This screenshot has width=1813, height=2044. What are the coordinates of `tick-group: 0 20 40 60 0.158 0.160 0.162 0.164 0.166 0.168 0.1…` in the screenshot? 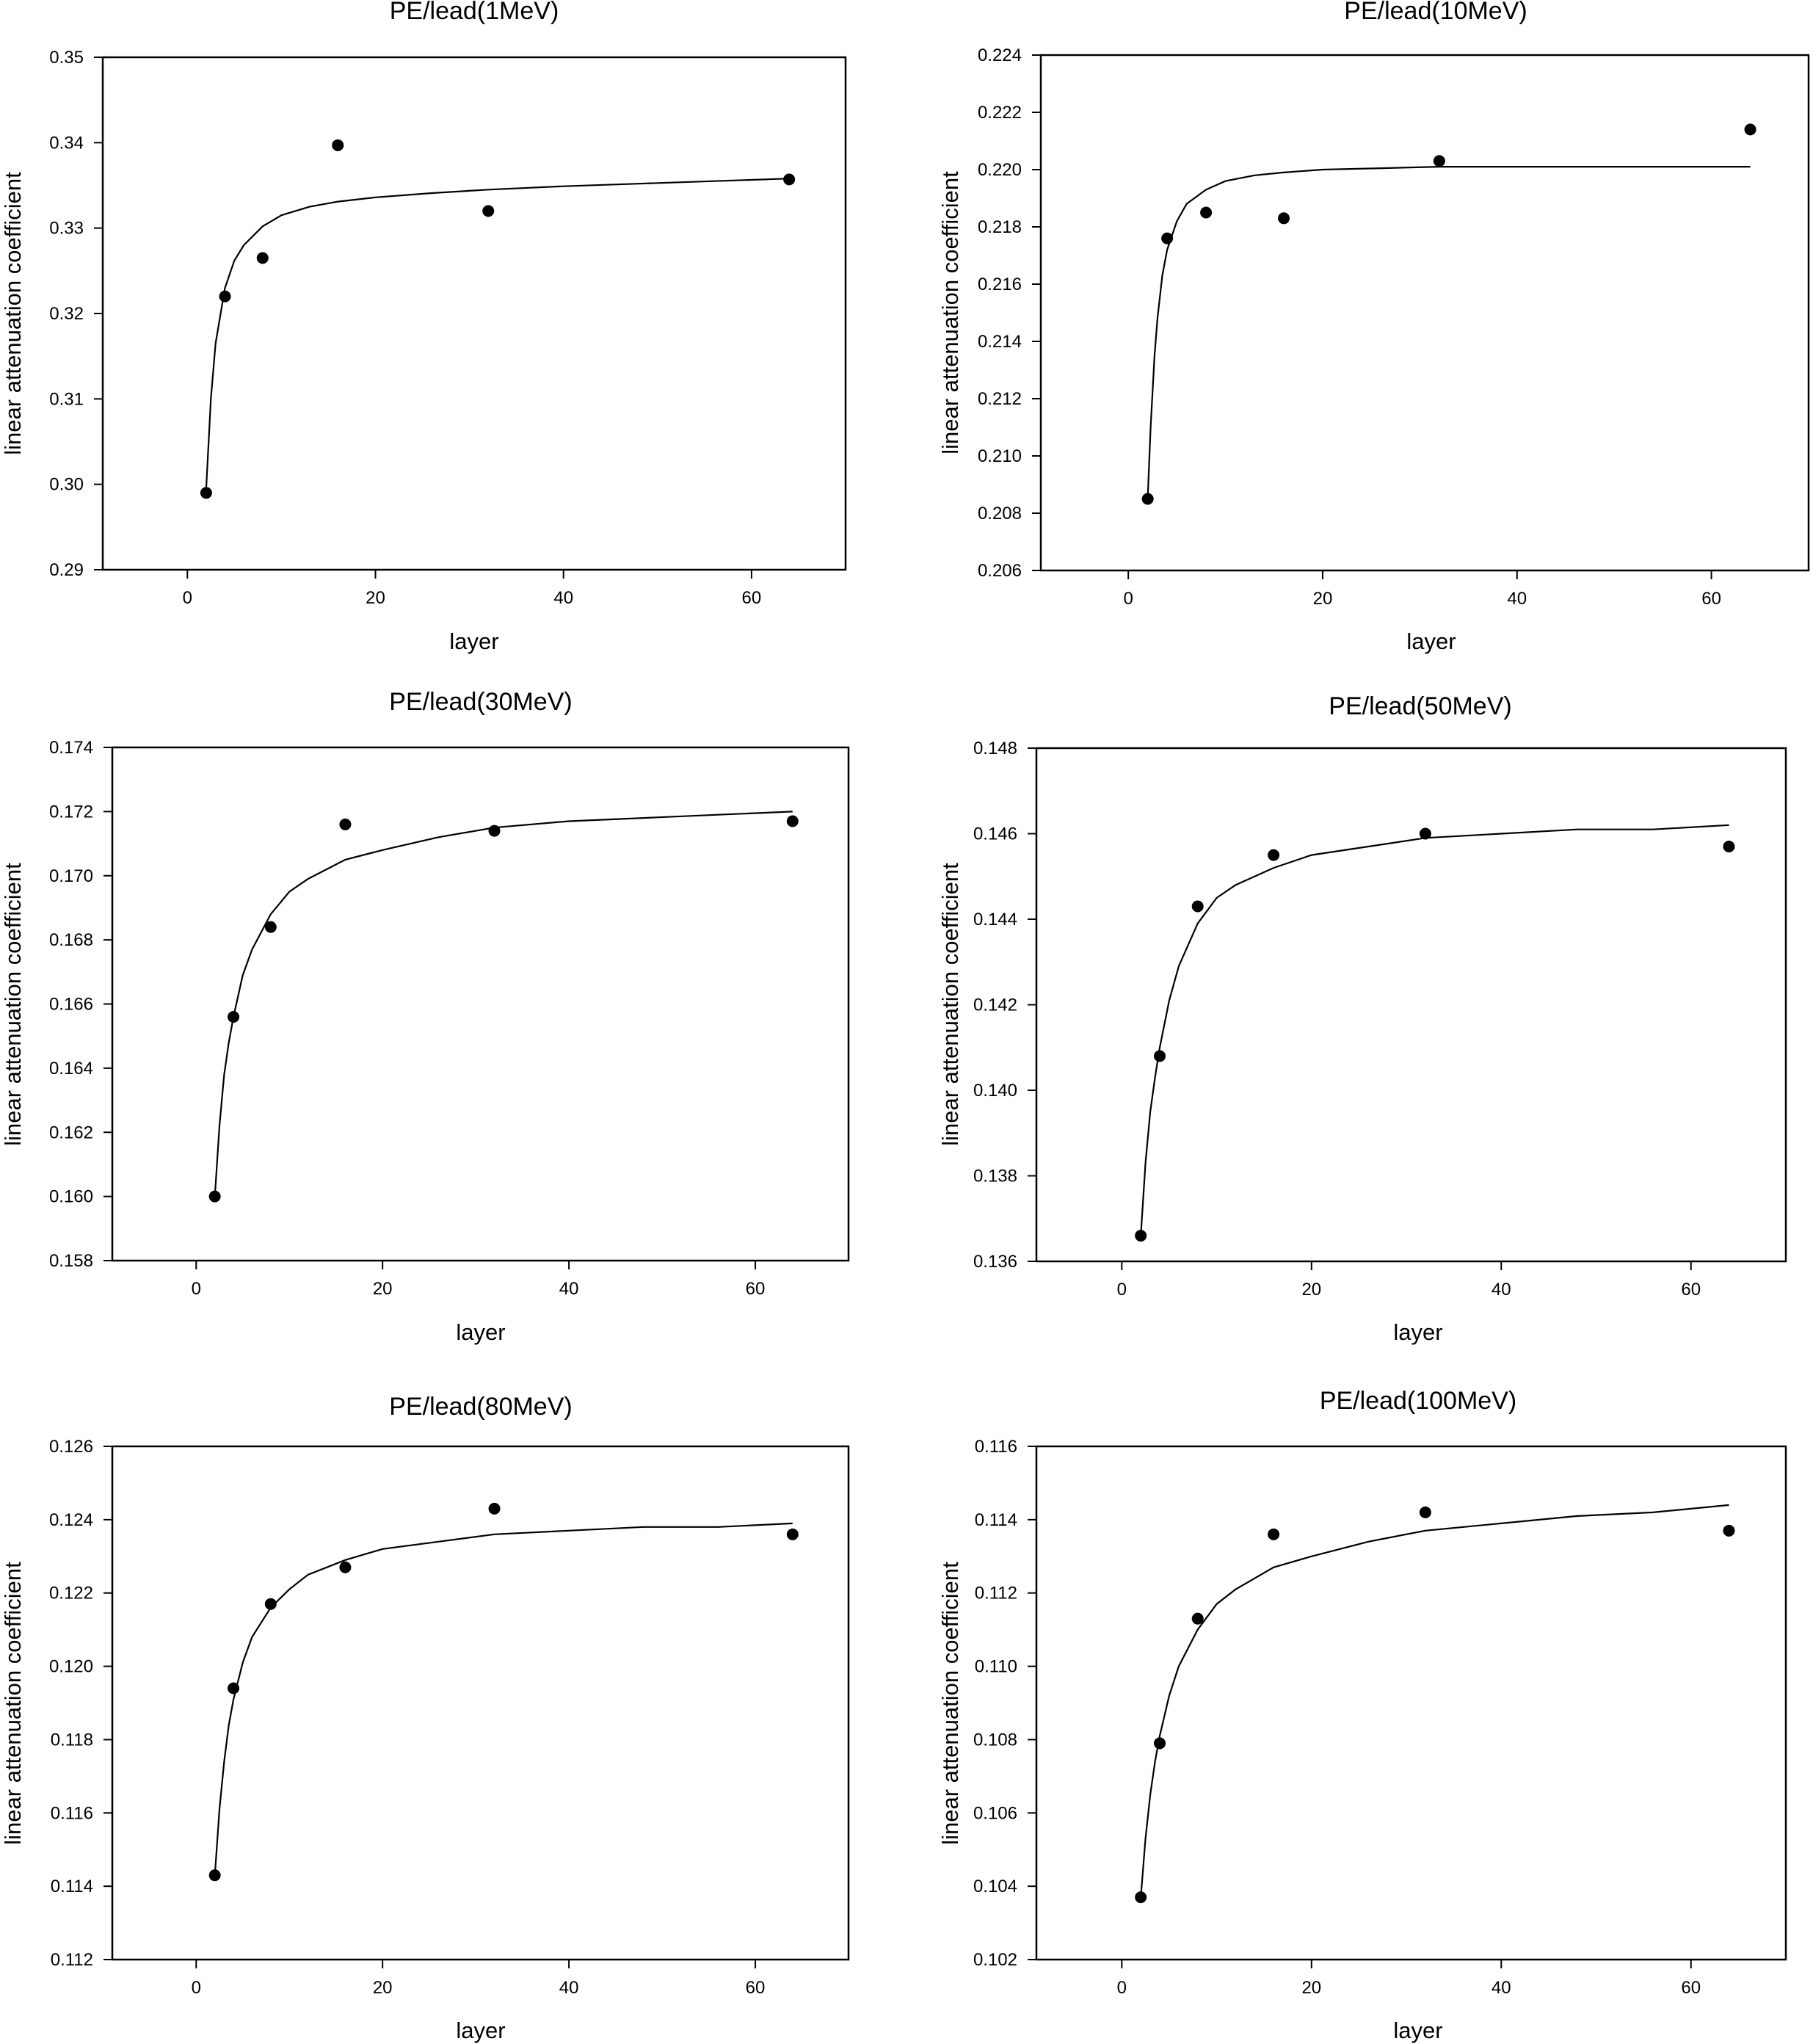 It's located at (407, 1019).